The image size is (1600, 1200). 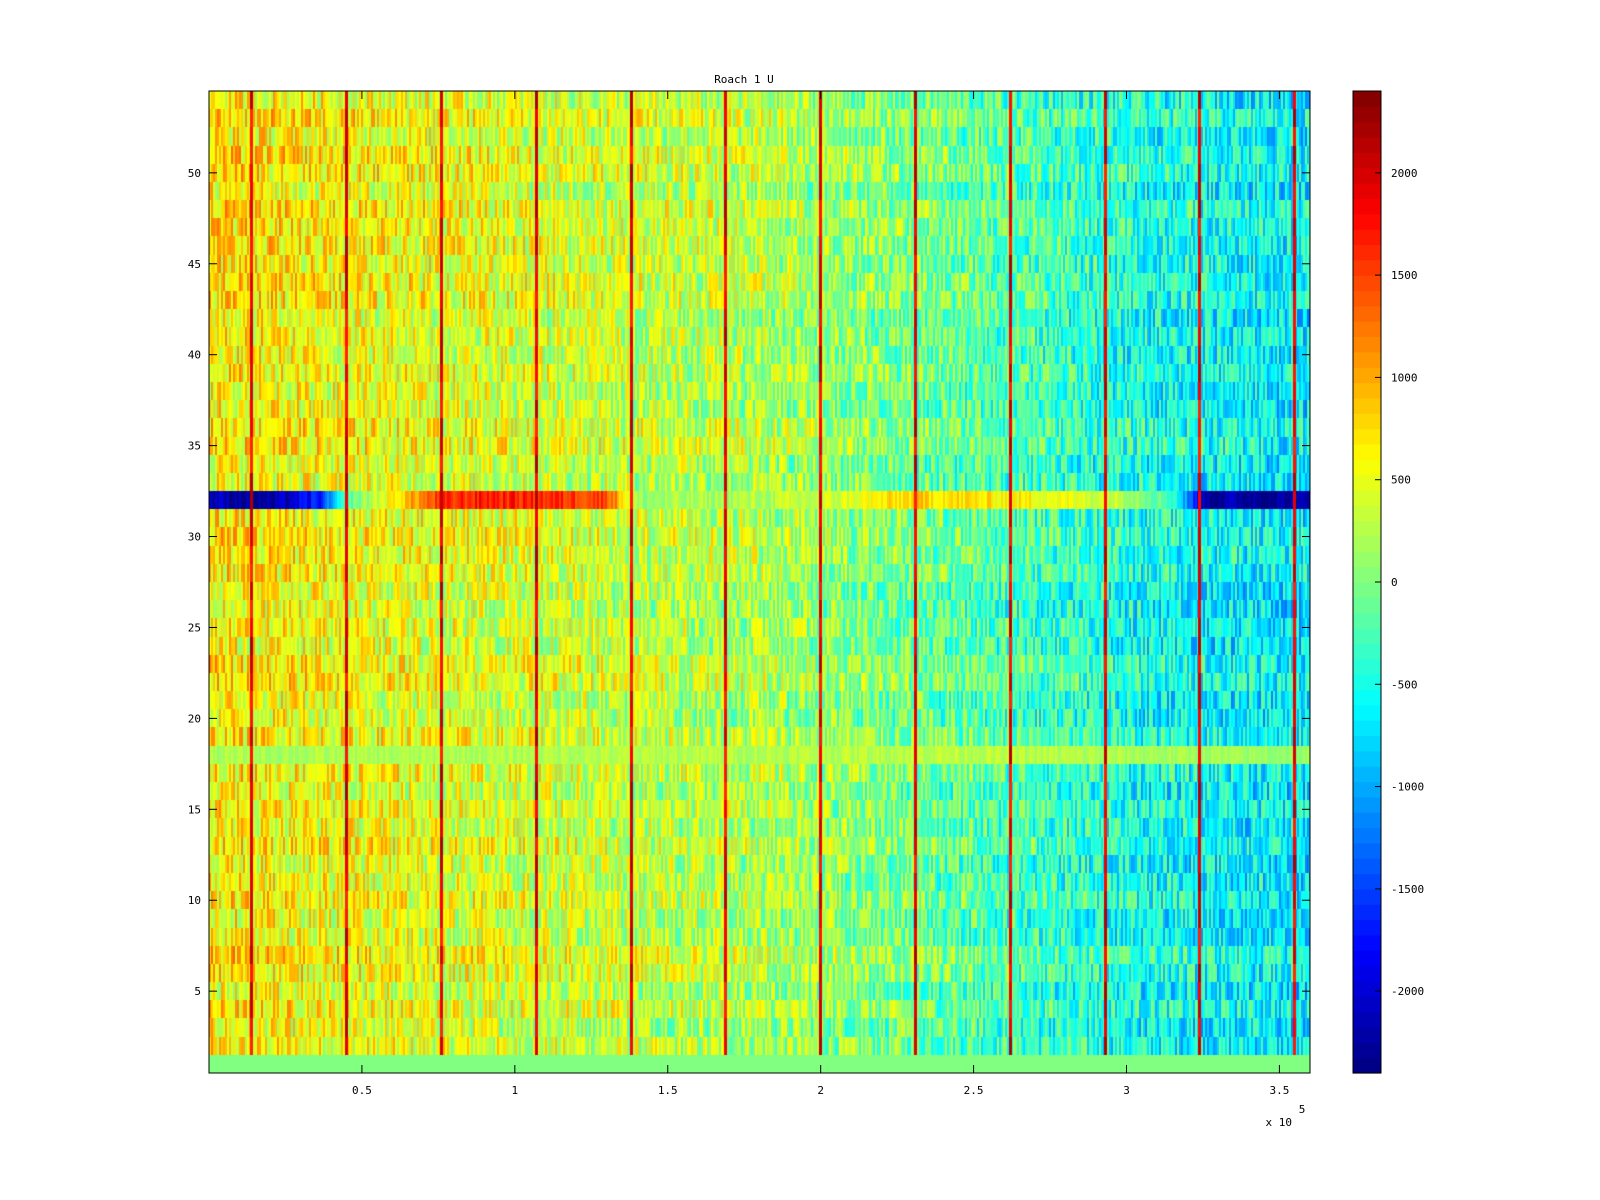 What do you see at coordinates (668, 1090) in the screenshot?
I see `x-tick-label: 1.5` at bounding box center [668, 1090].